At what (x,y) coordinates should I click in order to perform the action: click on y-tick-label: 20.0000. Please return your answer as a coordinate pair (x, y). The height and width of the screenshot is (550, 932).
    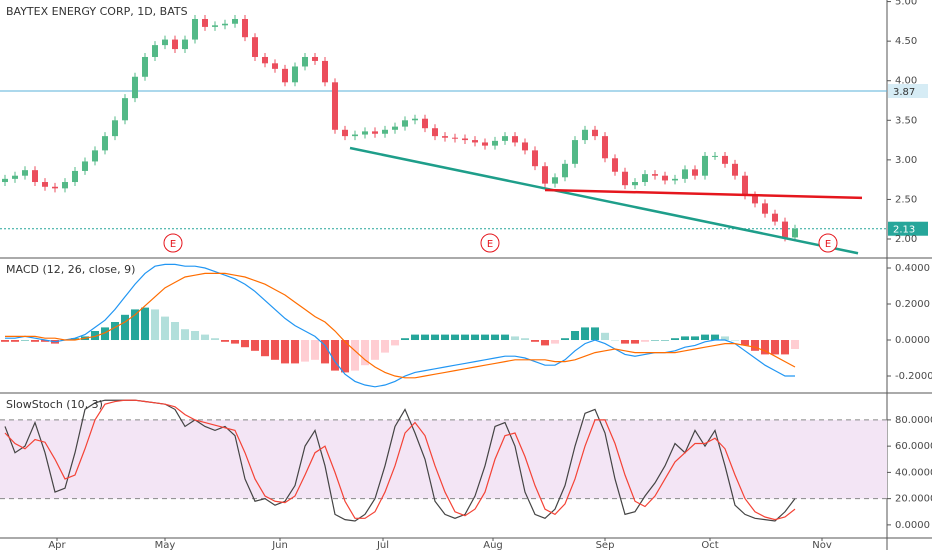
    Looking at the image, I should click on (913, 499).